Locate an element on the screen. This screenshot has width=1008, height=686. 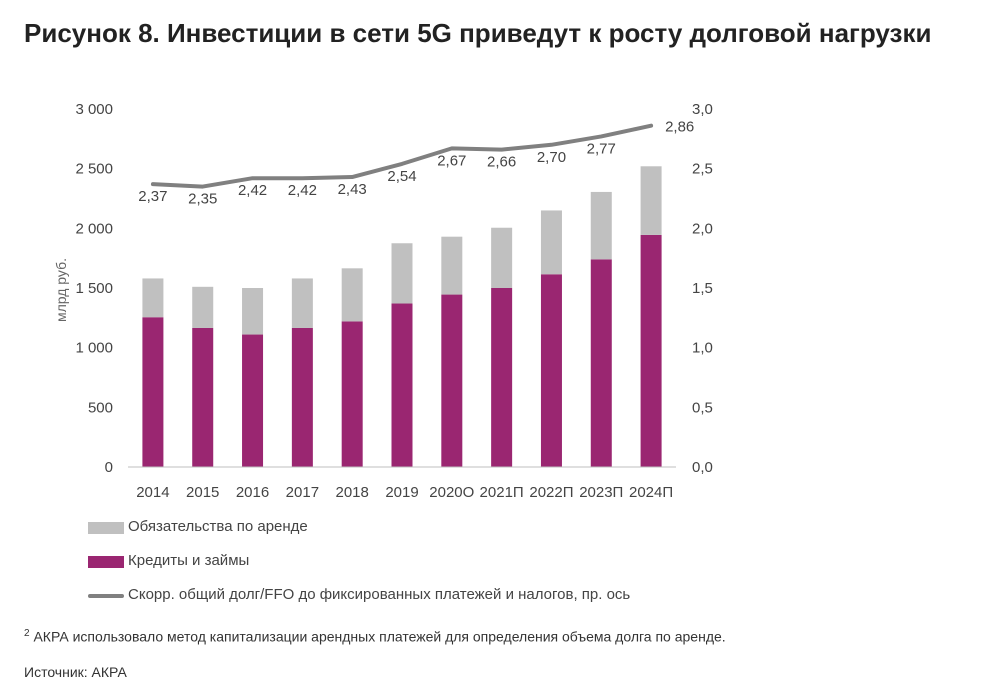
source-note: Источник: АКРА is located at coordinates (75, 672).